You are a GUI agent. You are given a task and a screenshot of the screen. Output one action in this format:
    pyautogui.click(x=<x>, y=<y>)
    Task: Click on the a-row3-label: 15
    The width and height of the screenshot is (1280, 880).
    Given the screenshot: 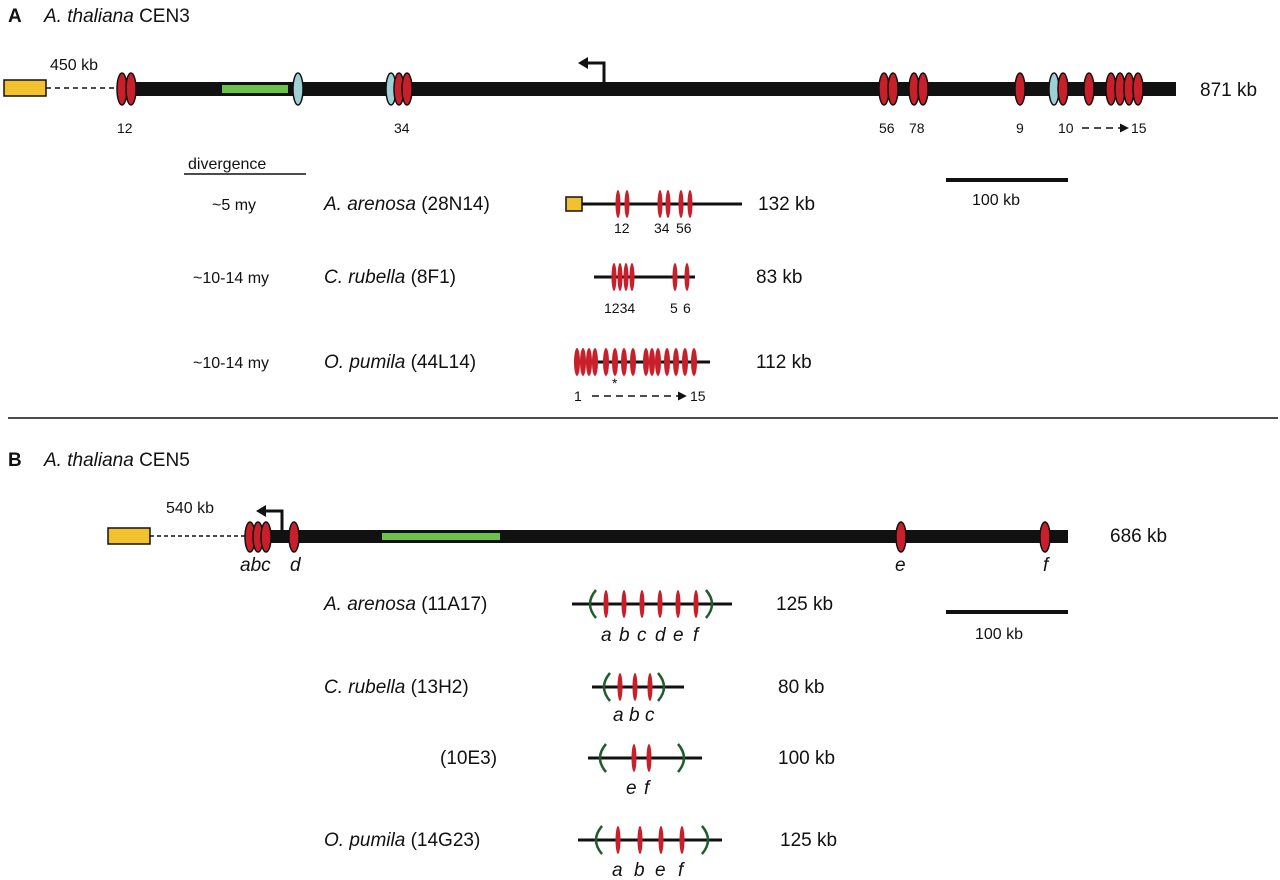 What is the action you would take?
    pyautogui.click(x=698, y=396)
    